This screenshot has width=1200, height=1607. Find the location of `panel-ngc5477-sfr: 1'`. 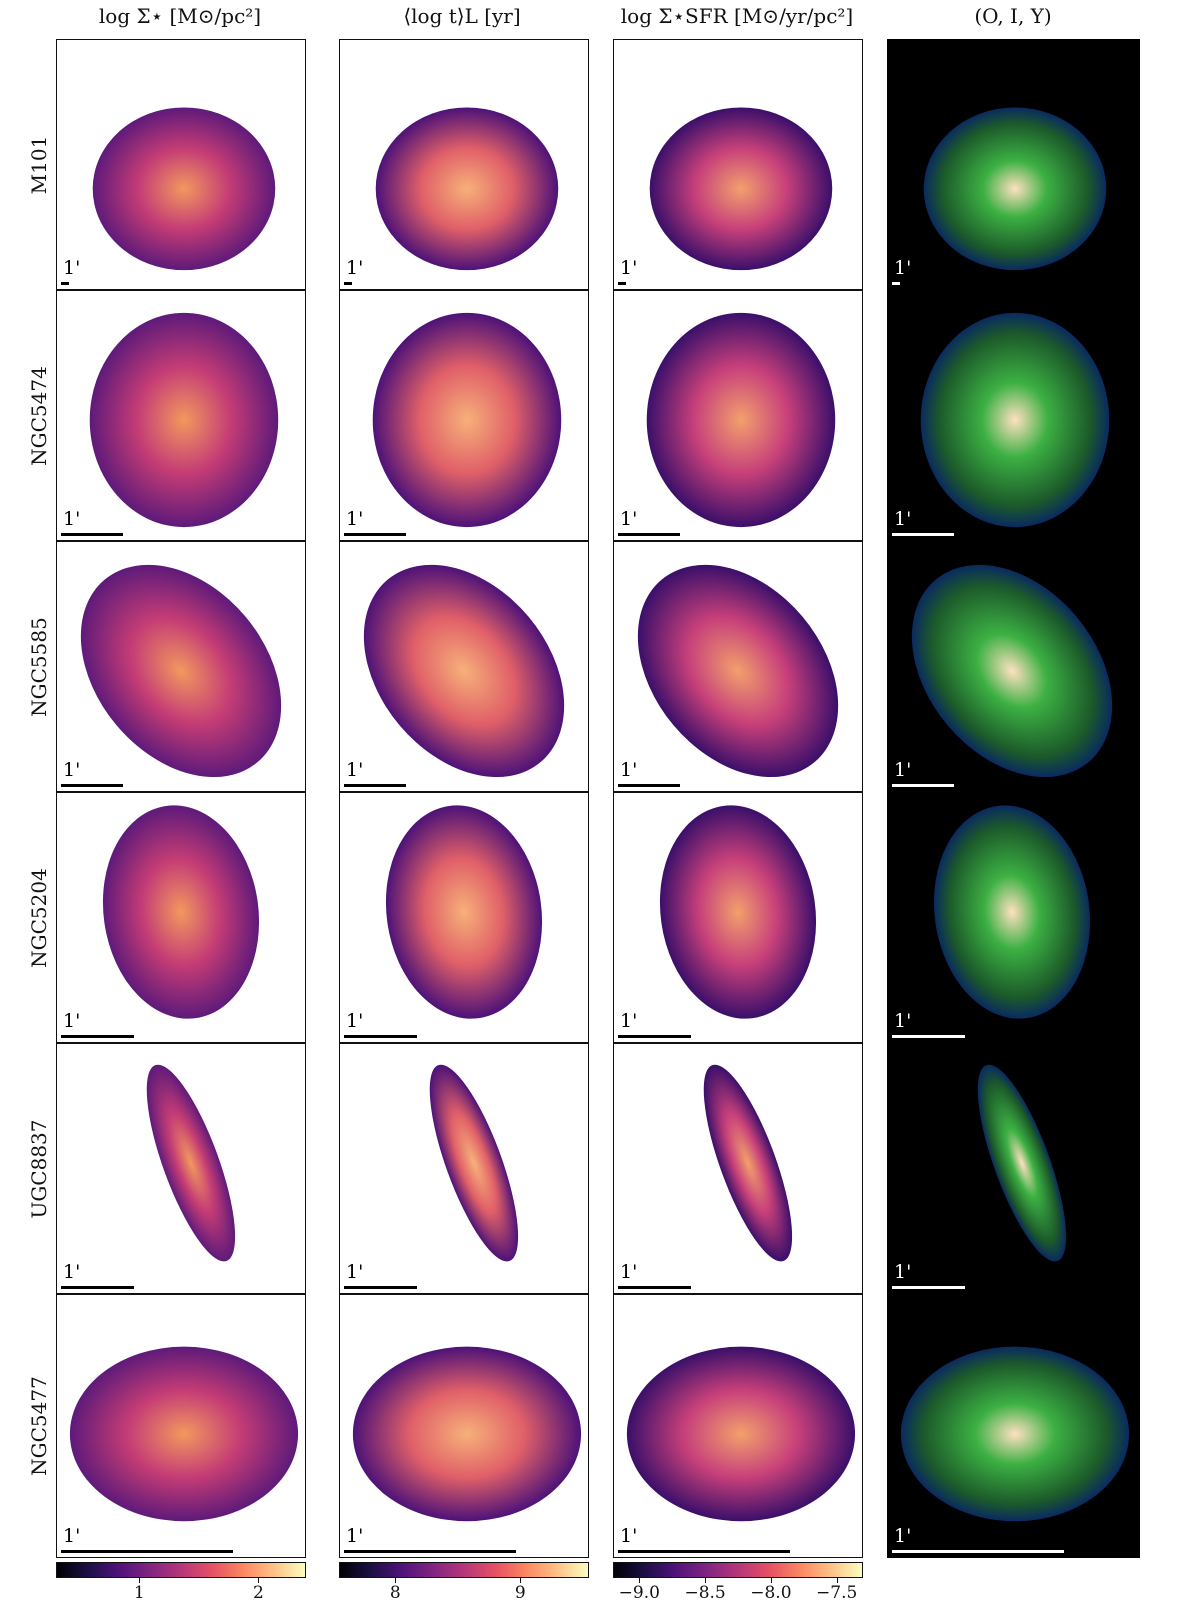

panel-ngc5477-sfr: 1' is located at coordinates (738, 1426).